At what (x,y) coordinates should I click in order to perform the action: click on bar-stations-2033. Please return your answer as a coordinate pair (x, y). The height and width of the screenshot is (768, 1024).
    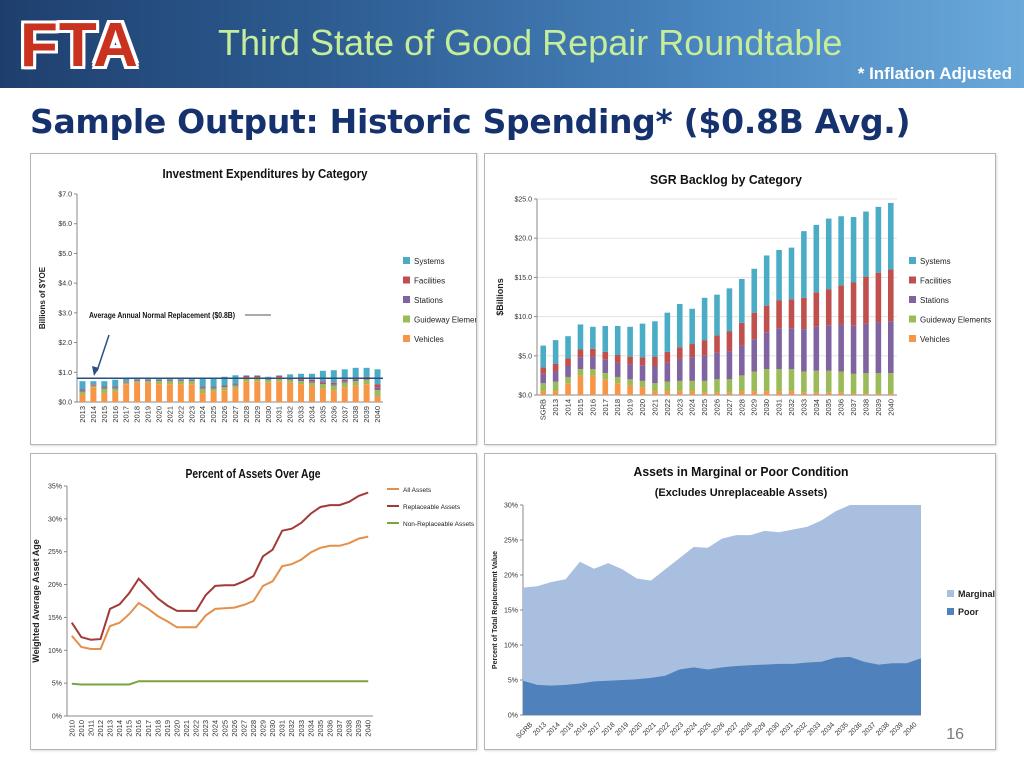
    Looking at the image, I should click on (301, 380).